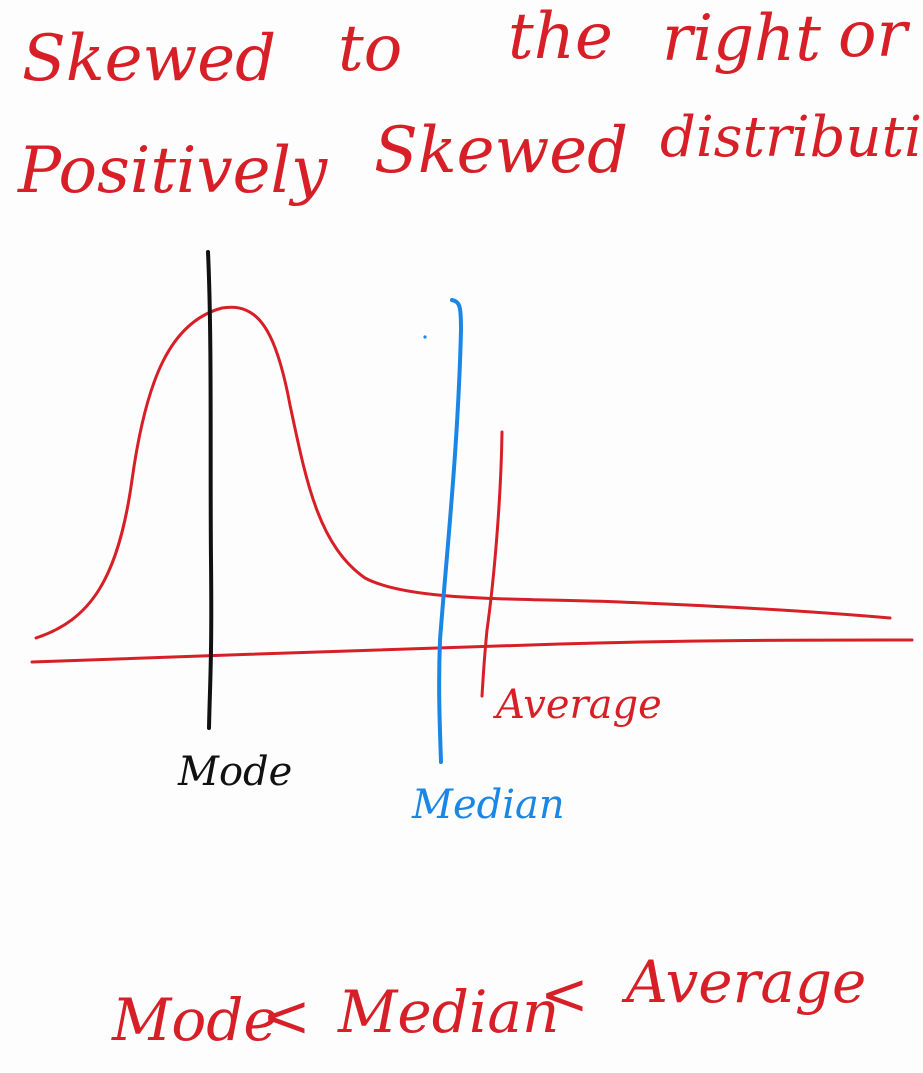 The height and width of the screenshot is (1073, 923). I want to click on formula-term-mode: Mode, so click(194, 1020).